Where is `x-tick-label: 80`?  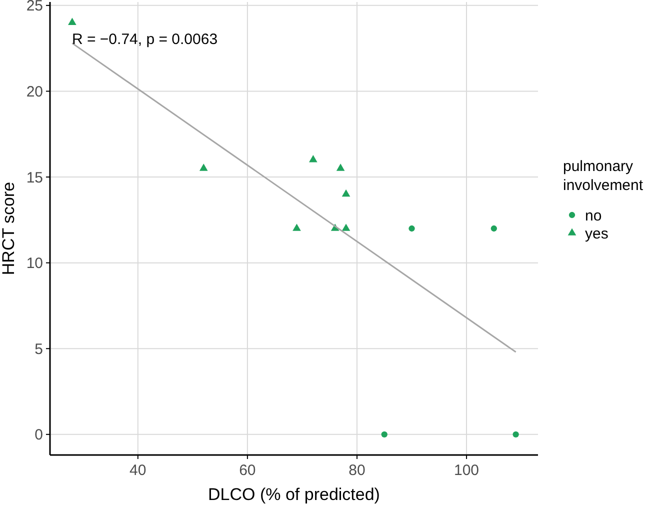
x-tick-label: 80 is located at coordinates (357, 470).